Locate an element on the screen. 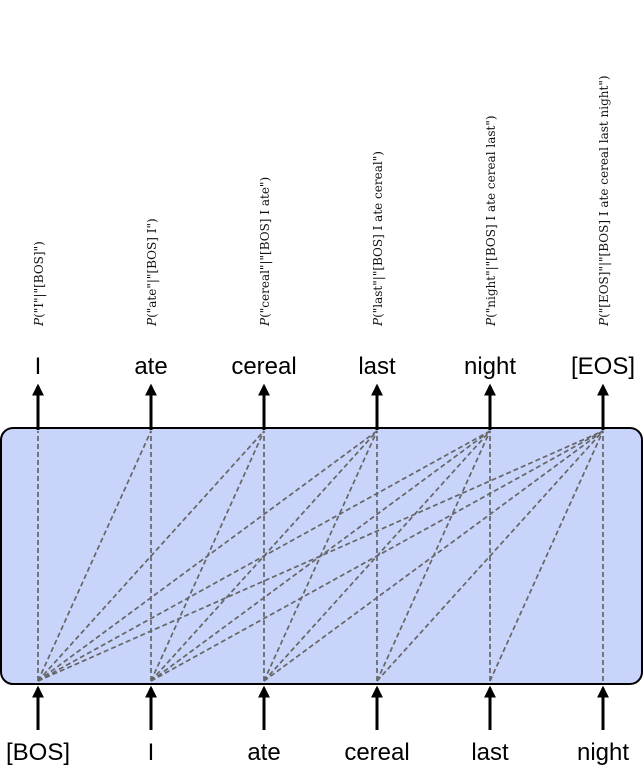  probability-label: P("last"|"[BOS] I ate cereal") is located at coordinates (378, 239).